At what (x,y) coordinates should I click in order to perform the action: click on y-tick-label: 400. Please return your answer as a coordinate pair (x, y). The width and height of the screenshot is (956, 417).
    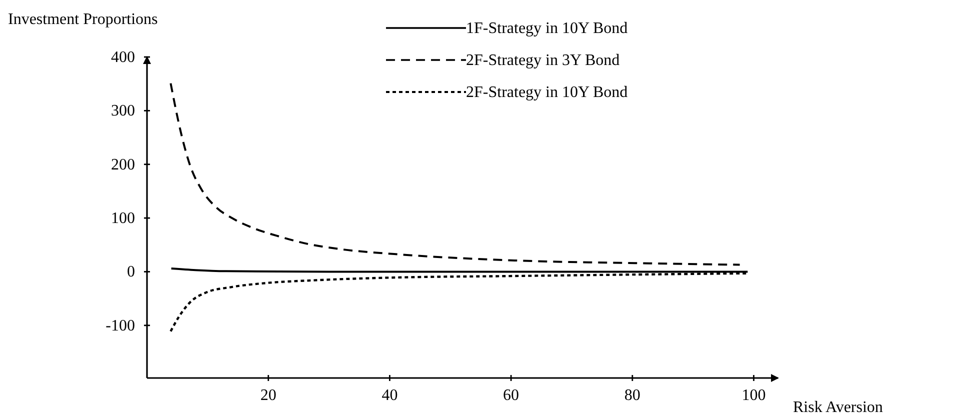
    Looking at the image, I should click on (123, 57).